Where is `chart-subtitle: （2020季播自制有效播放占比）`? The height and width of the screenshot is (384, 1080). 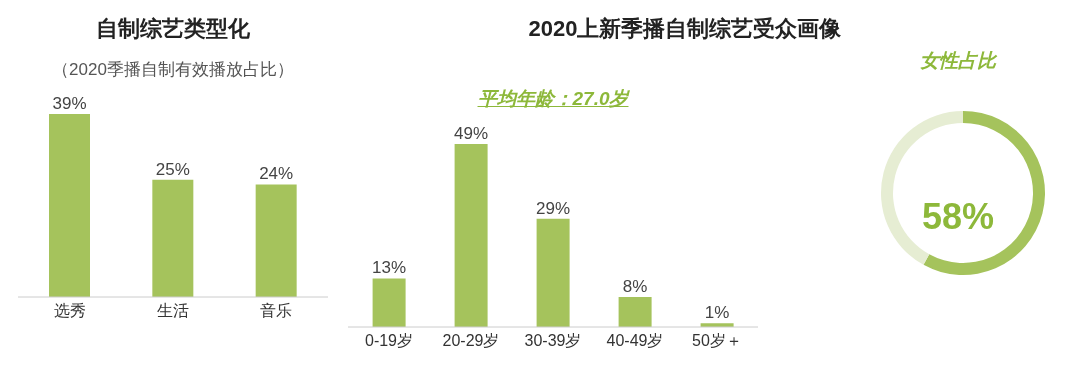
chart-subtitle: （2020季播自制有效播放占比） is located at coordinates (173, 70).